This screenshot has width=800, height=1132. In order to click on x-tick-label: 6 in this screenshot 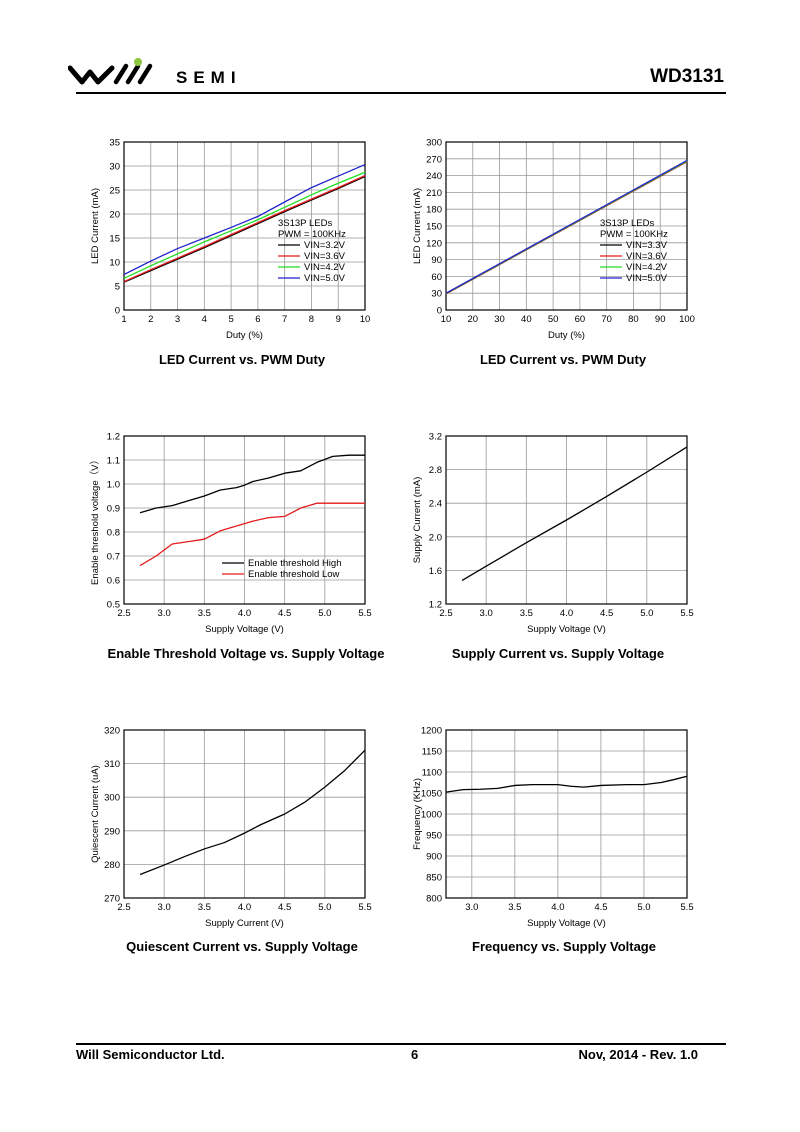, I will do `click(257, 319)`.